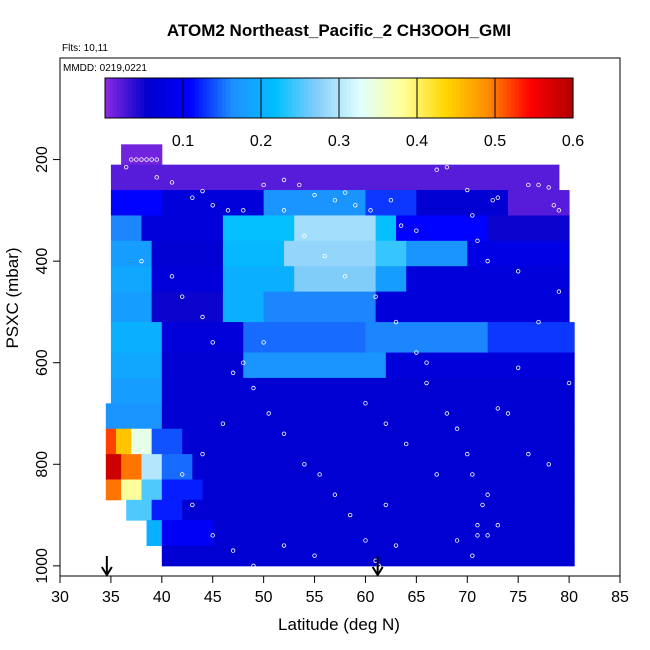 The width and height of the screenshot is (650, 650). Describe the element at coordinates (417, 141) in the screenshot. I see `colorbar-tick-label: 0.4` at that location.